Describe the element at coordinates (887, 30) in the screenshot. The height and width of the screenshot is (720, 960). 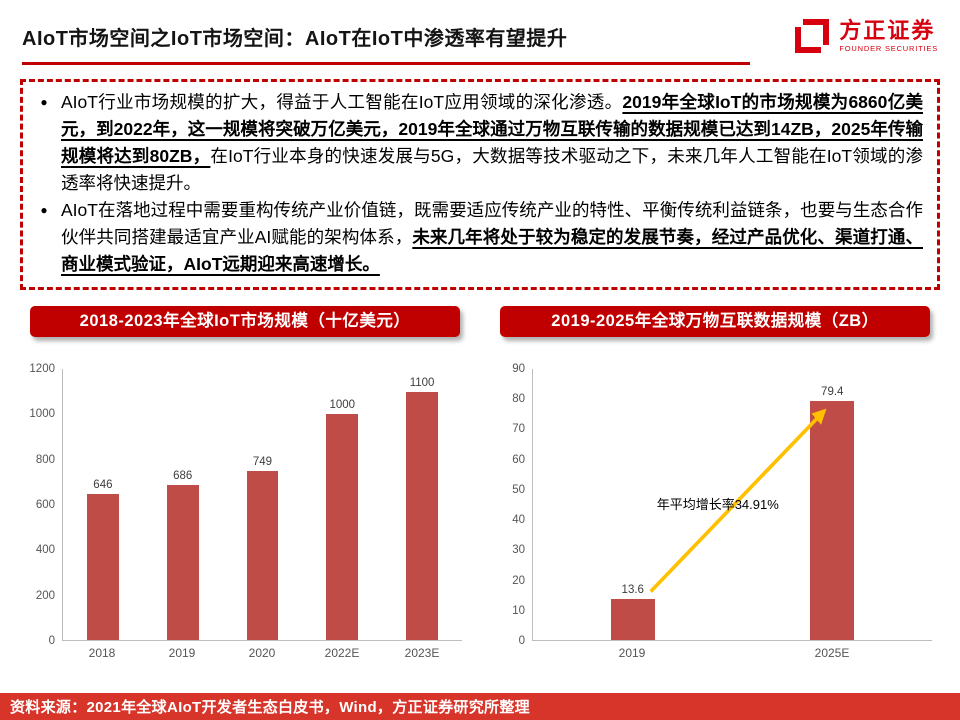
I see `logo-name: 方正证券` at that location.